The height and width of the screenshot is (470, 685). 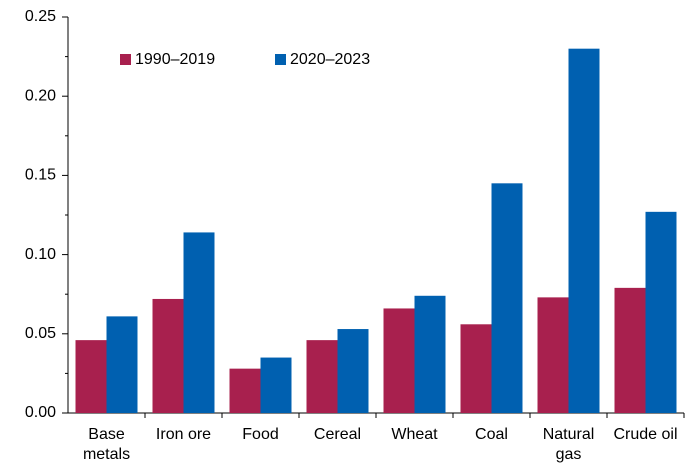 What do you see at coordinates (260, 434) in the screenshot?
I see `x-tick-label: Food` at bounding box center [260, 434].